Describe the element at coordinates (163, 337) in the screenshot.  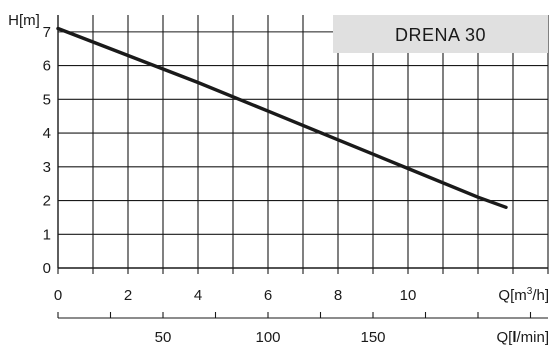
I see `x-secondary-tick-label: 50` at that location.